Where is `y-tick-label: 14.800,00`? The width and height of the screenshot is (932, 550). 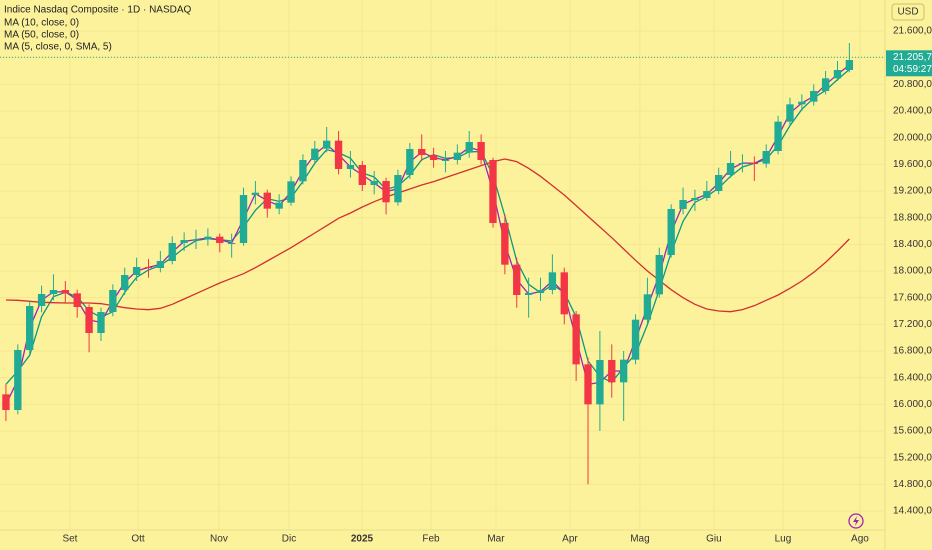
y-tick-label: 14.800,00 is located at coordinates (912, 484).